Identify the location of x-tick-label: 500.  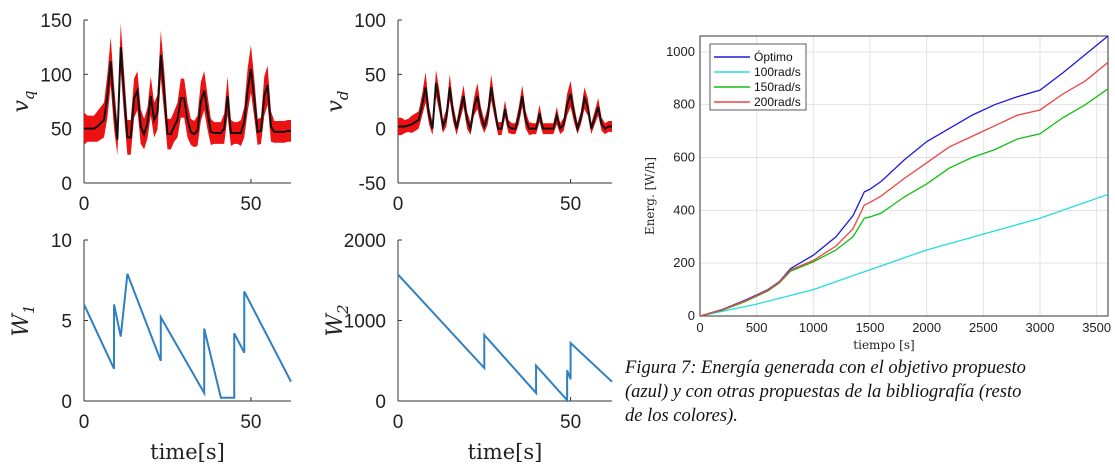
(757, 327).